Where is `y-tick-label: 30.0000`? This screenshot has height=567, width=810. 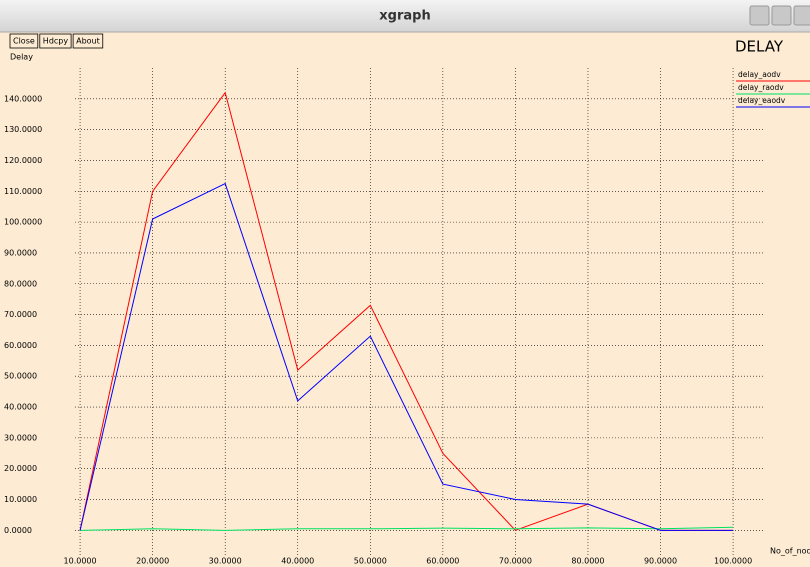
y-tick-label: 30.0000 is located at coordinates (20, 437).